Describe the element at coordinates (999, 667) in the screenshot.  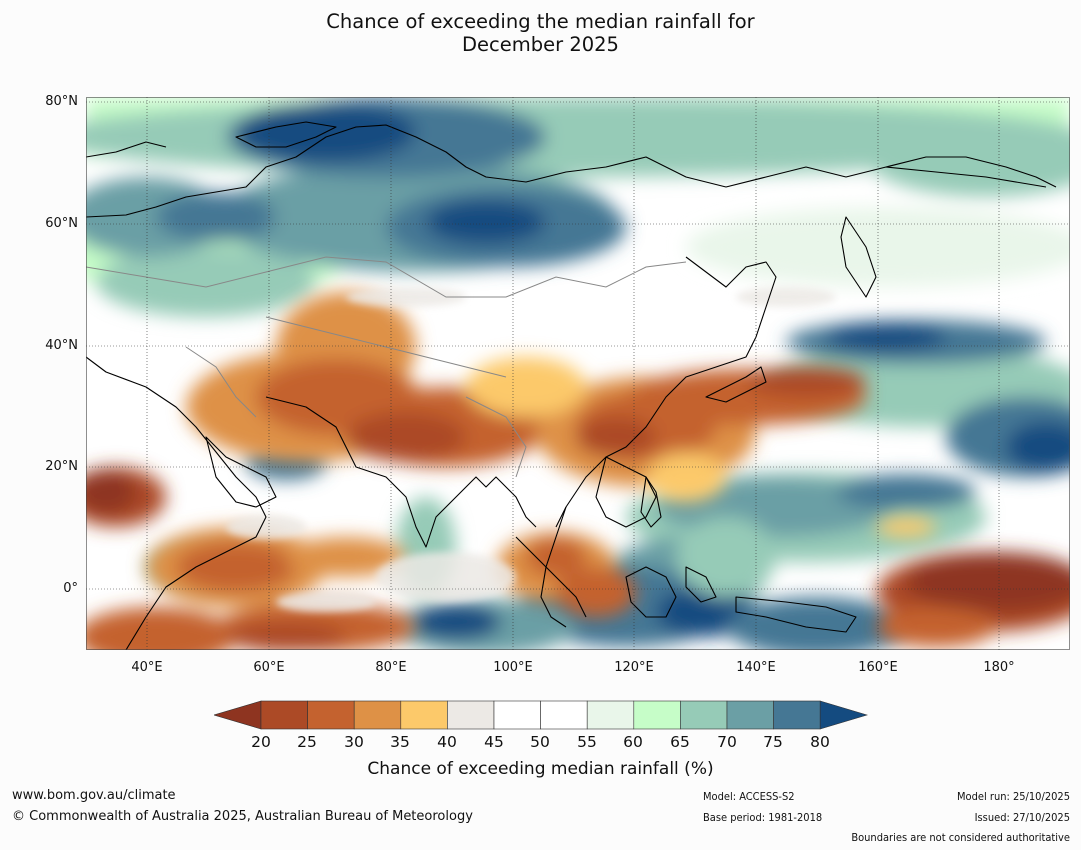
I see `lon-label-180: 180°` at that location.